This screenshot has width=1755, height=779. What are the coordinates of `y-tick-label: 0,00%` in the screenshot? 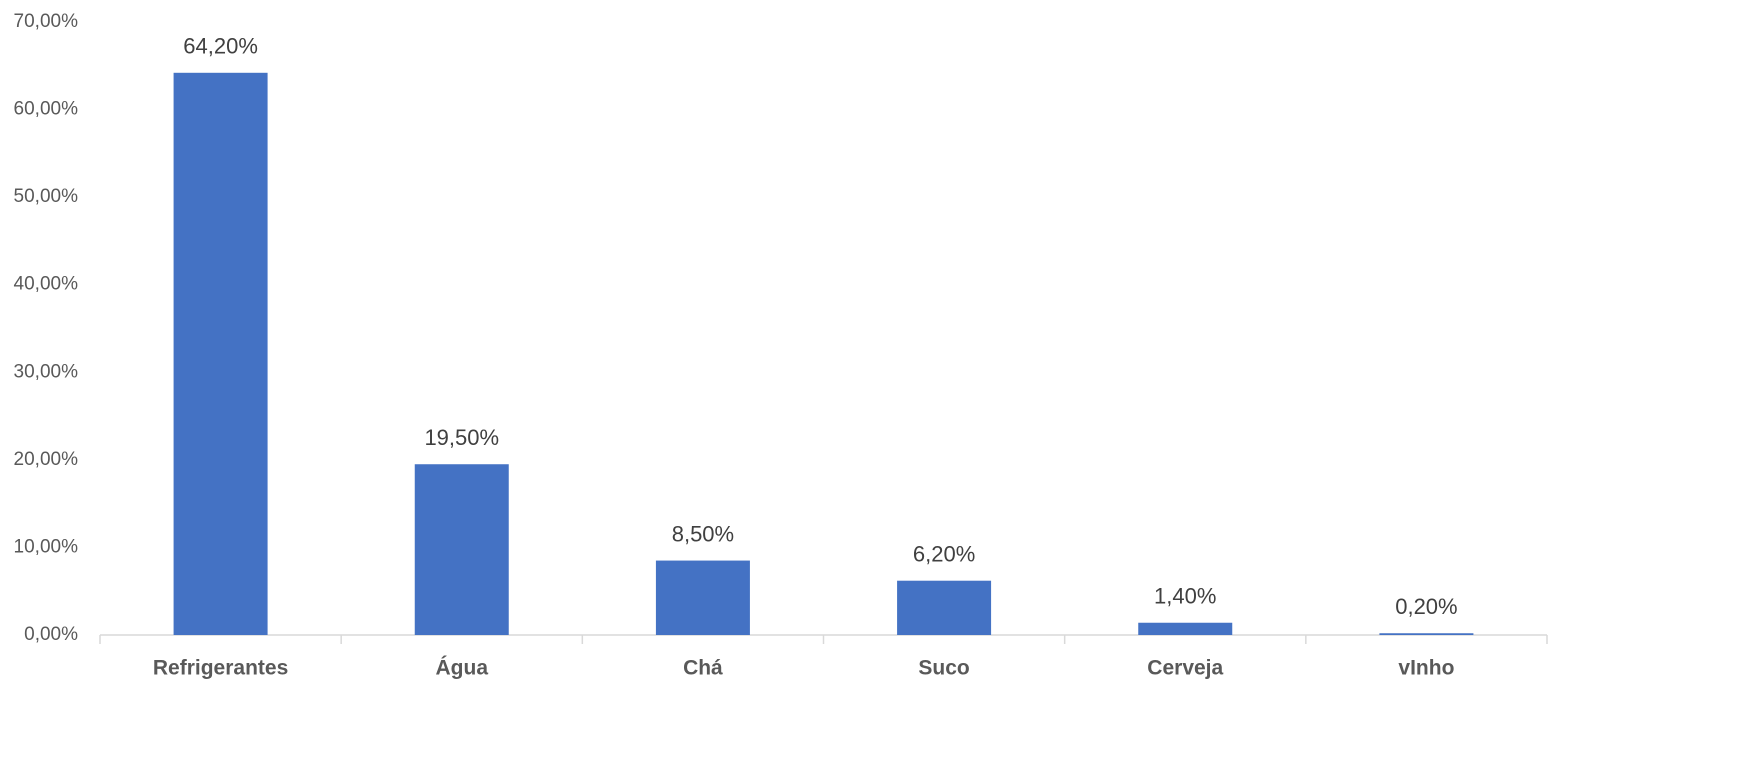 It's located at (51, 634).